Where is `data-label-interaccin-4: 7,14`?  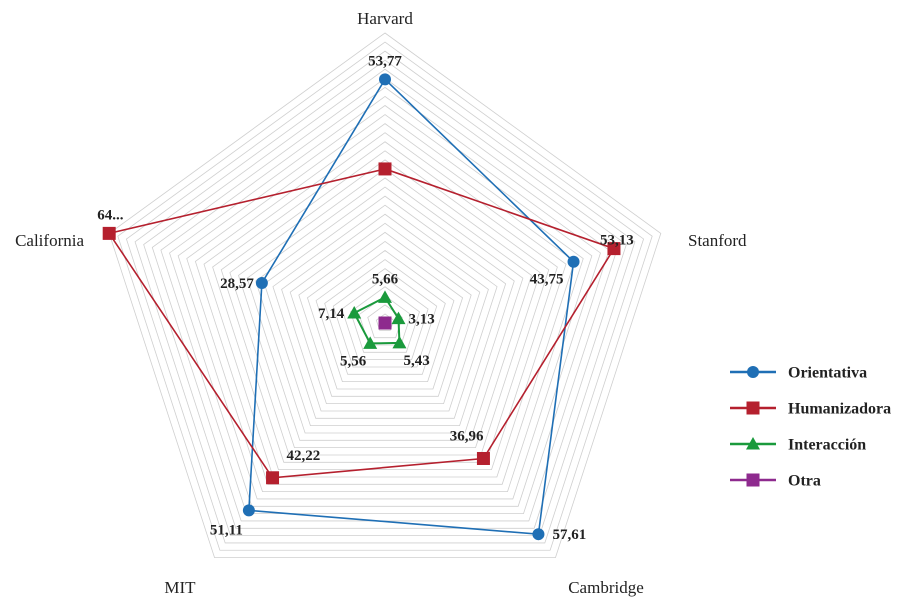
data-label-interaccin-4: 7,14 is located at coordinates (331, 314).